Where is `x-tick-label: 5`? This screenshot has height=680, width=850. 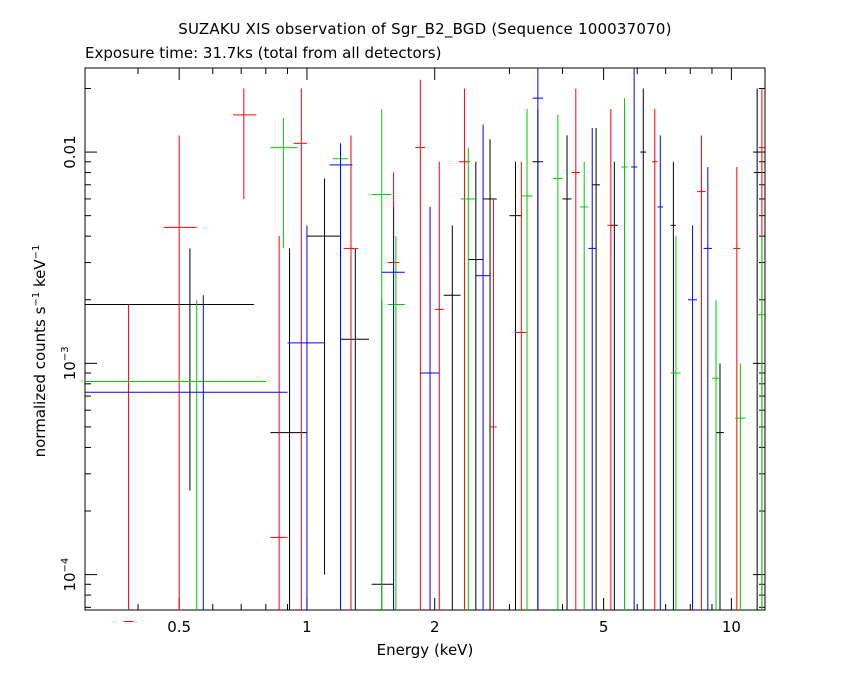
x-tick-label: 5 is located at coordinates (604, 627).